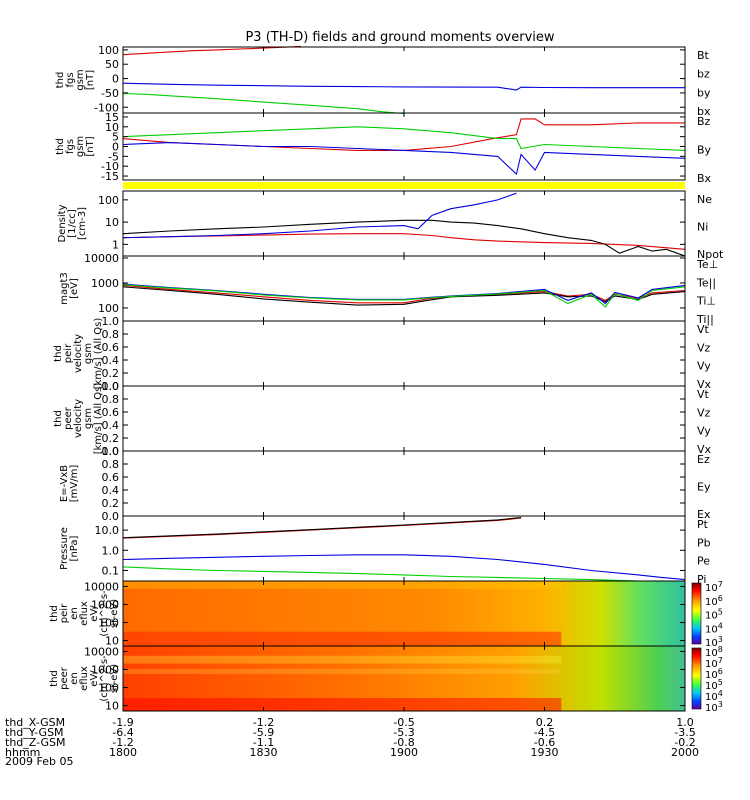 The image size is (750, 800). I want to click on y-tick-label: 0.6, so click(111, 412).